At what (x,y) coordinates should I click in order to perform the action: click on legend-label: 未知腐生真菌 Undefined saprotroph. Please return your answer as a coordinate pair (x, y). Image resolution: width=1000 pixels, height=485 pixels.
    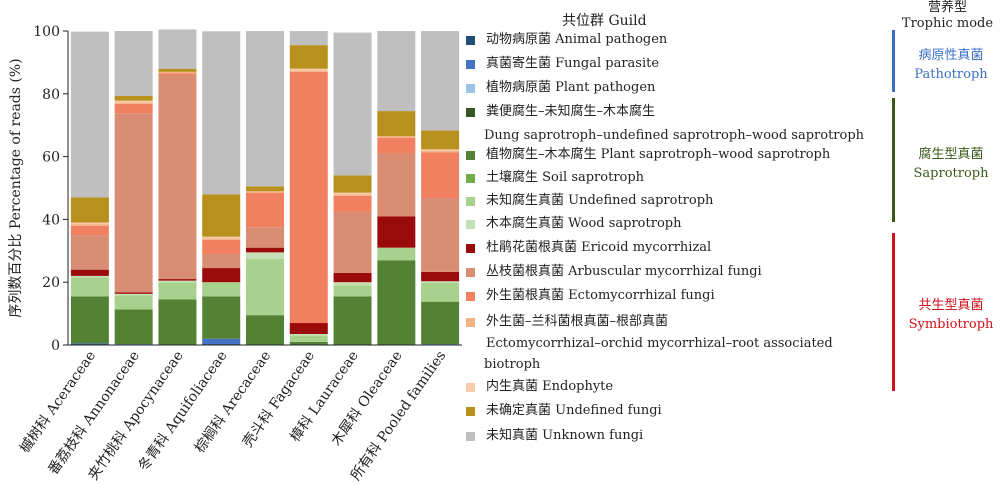
    Looking at the image, I should click on (600, 200).